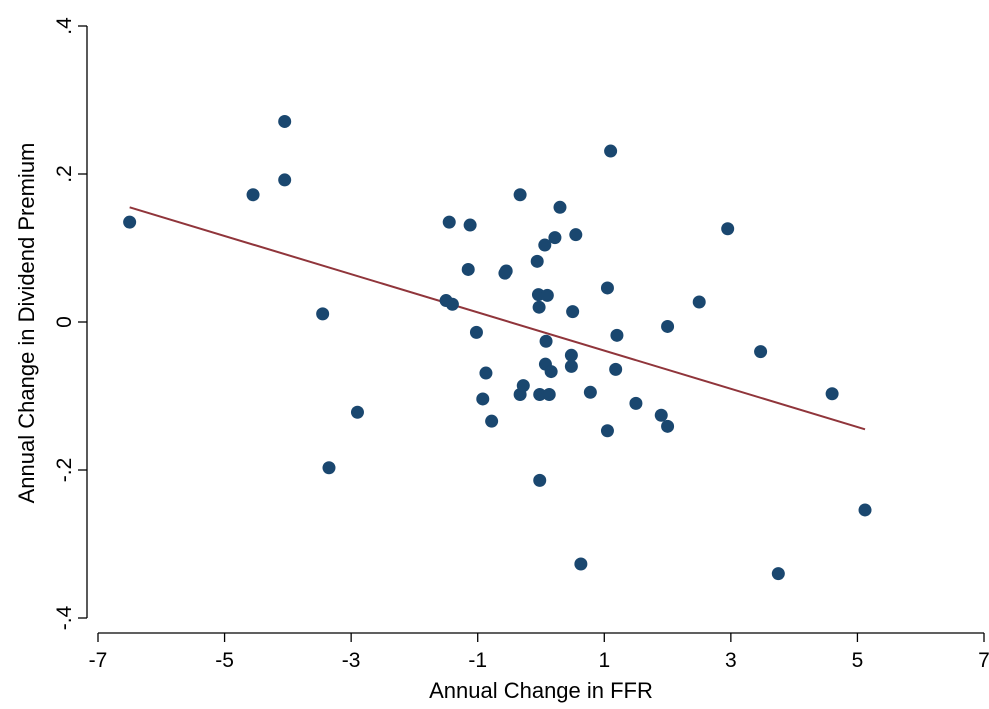  What do you see at coordinates (64, 26) in the screenshot?
I see `y-tick-label: .4` at bounding box center [64, 26].